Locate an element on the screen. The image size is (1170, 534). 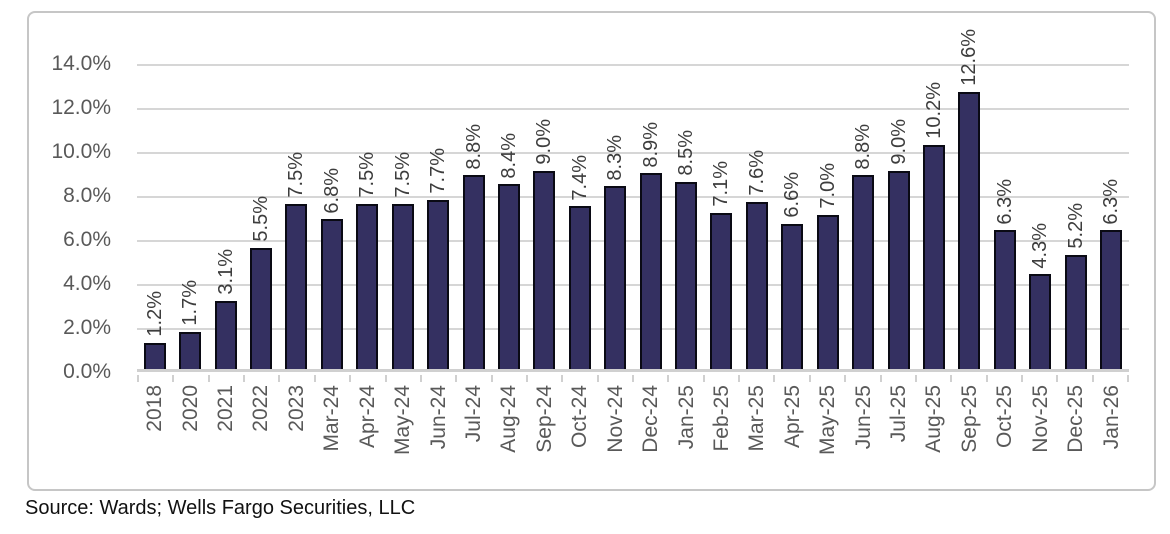
bar-group: 8.8% is located at coordinates (862, 216).